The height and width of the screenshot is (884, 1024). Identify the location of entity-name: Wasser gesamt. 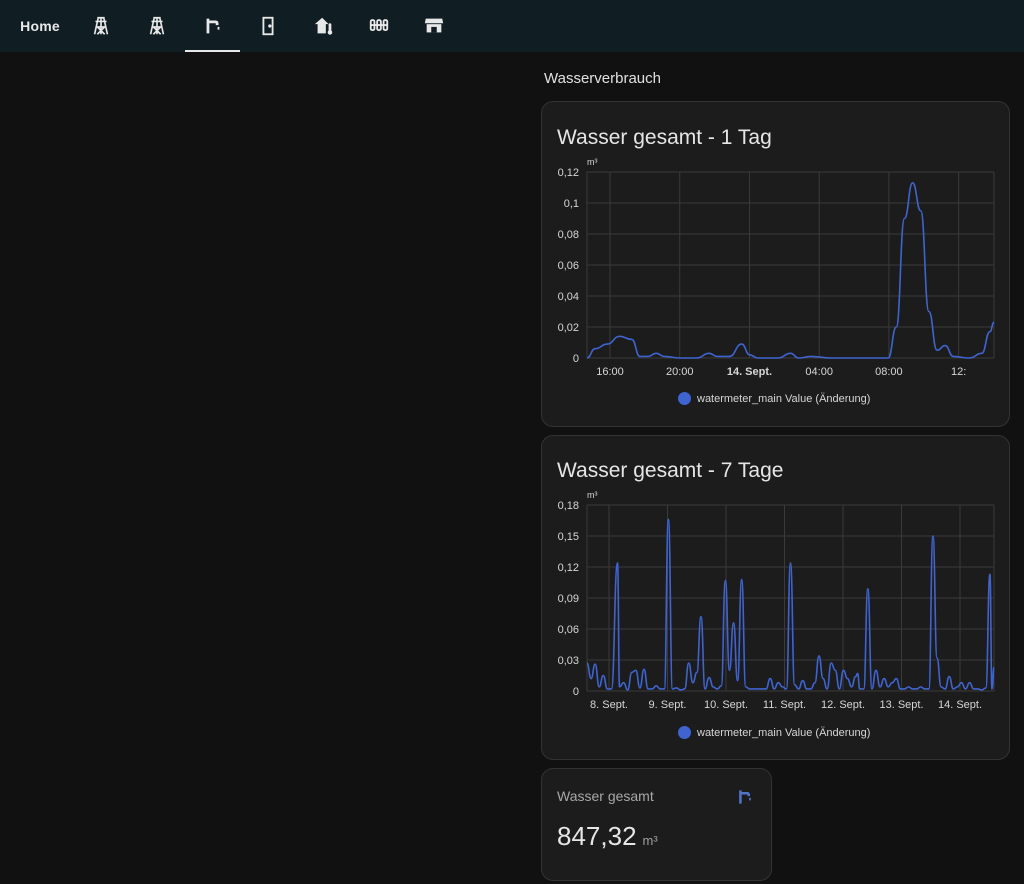
(605, 796).